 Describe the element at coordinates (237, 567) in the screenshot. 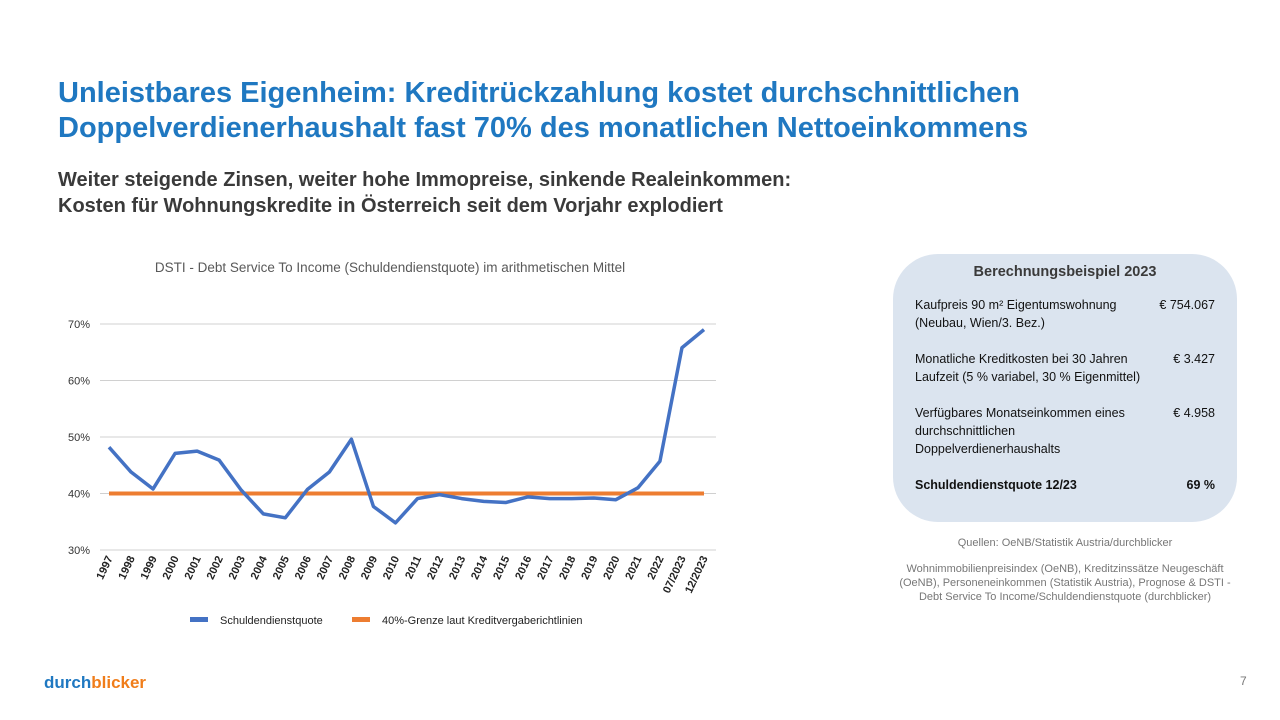

I see `x-tick-label: 2003` at that location.